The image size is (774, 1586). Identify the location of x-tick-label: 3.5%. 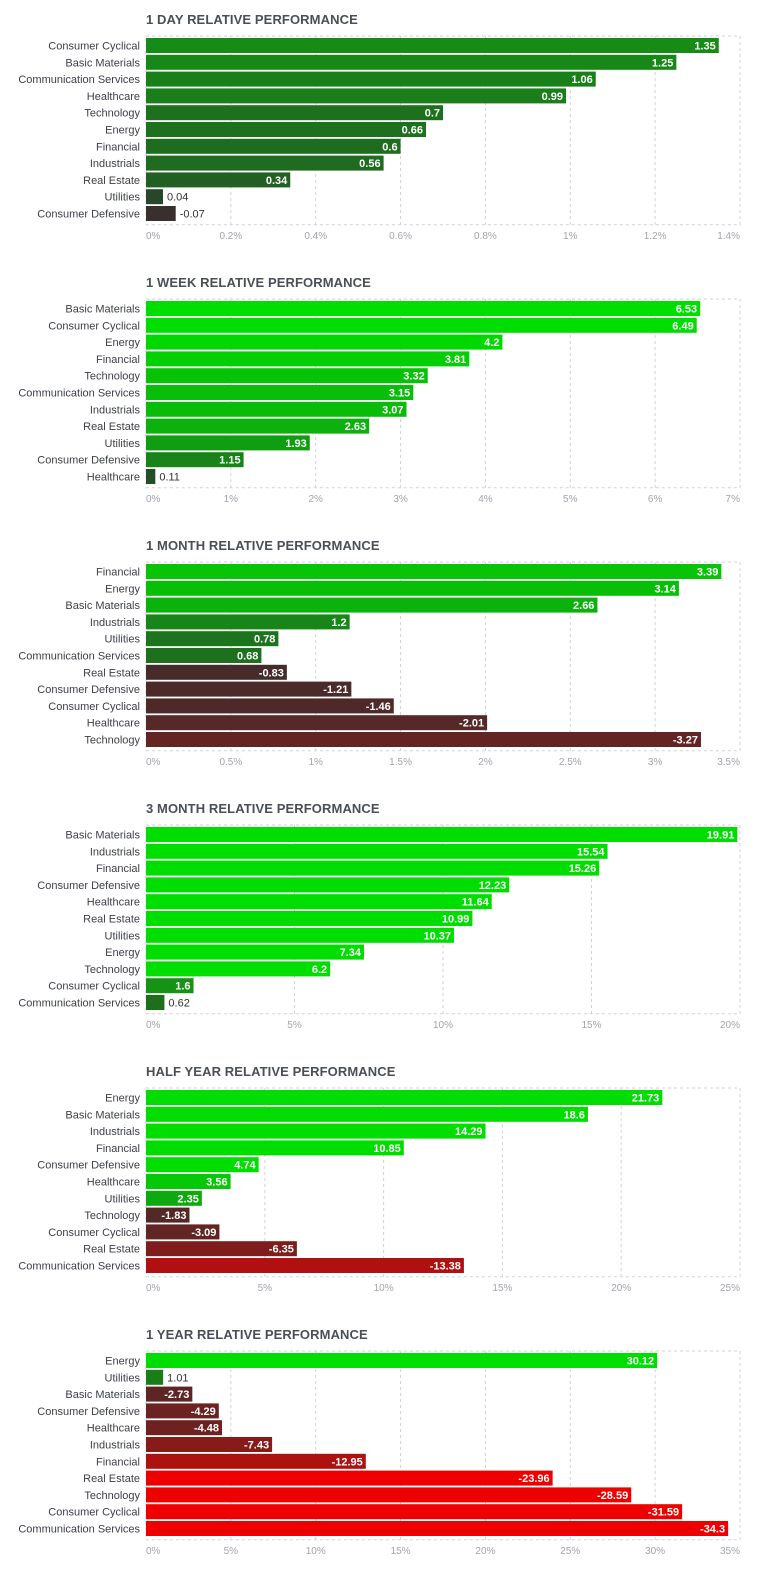
(728, 762).